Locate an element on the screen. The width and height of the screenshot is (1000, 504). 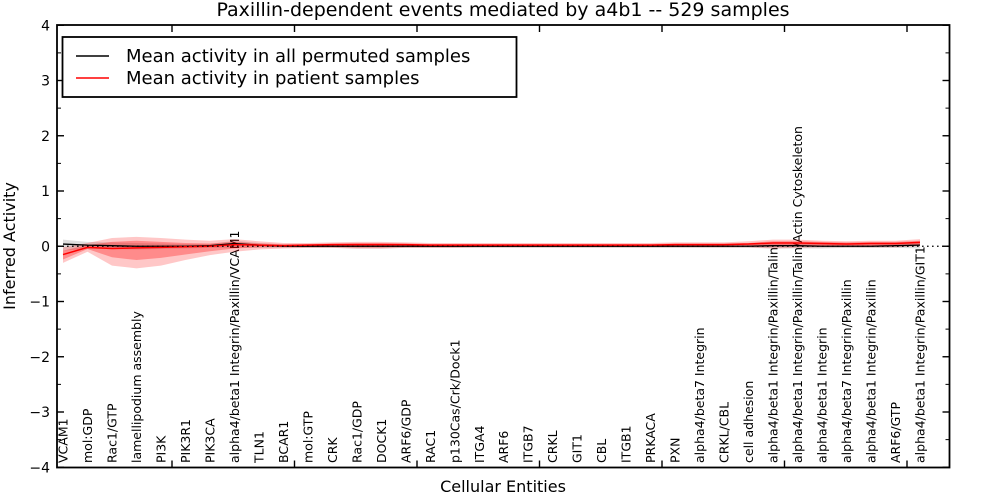
x-category-label: ARF6/GTP is located at coordinates (895, 432).